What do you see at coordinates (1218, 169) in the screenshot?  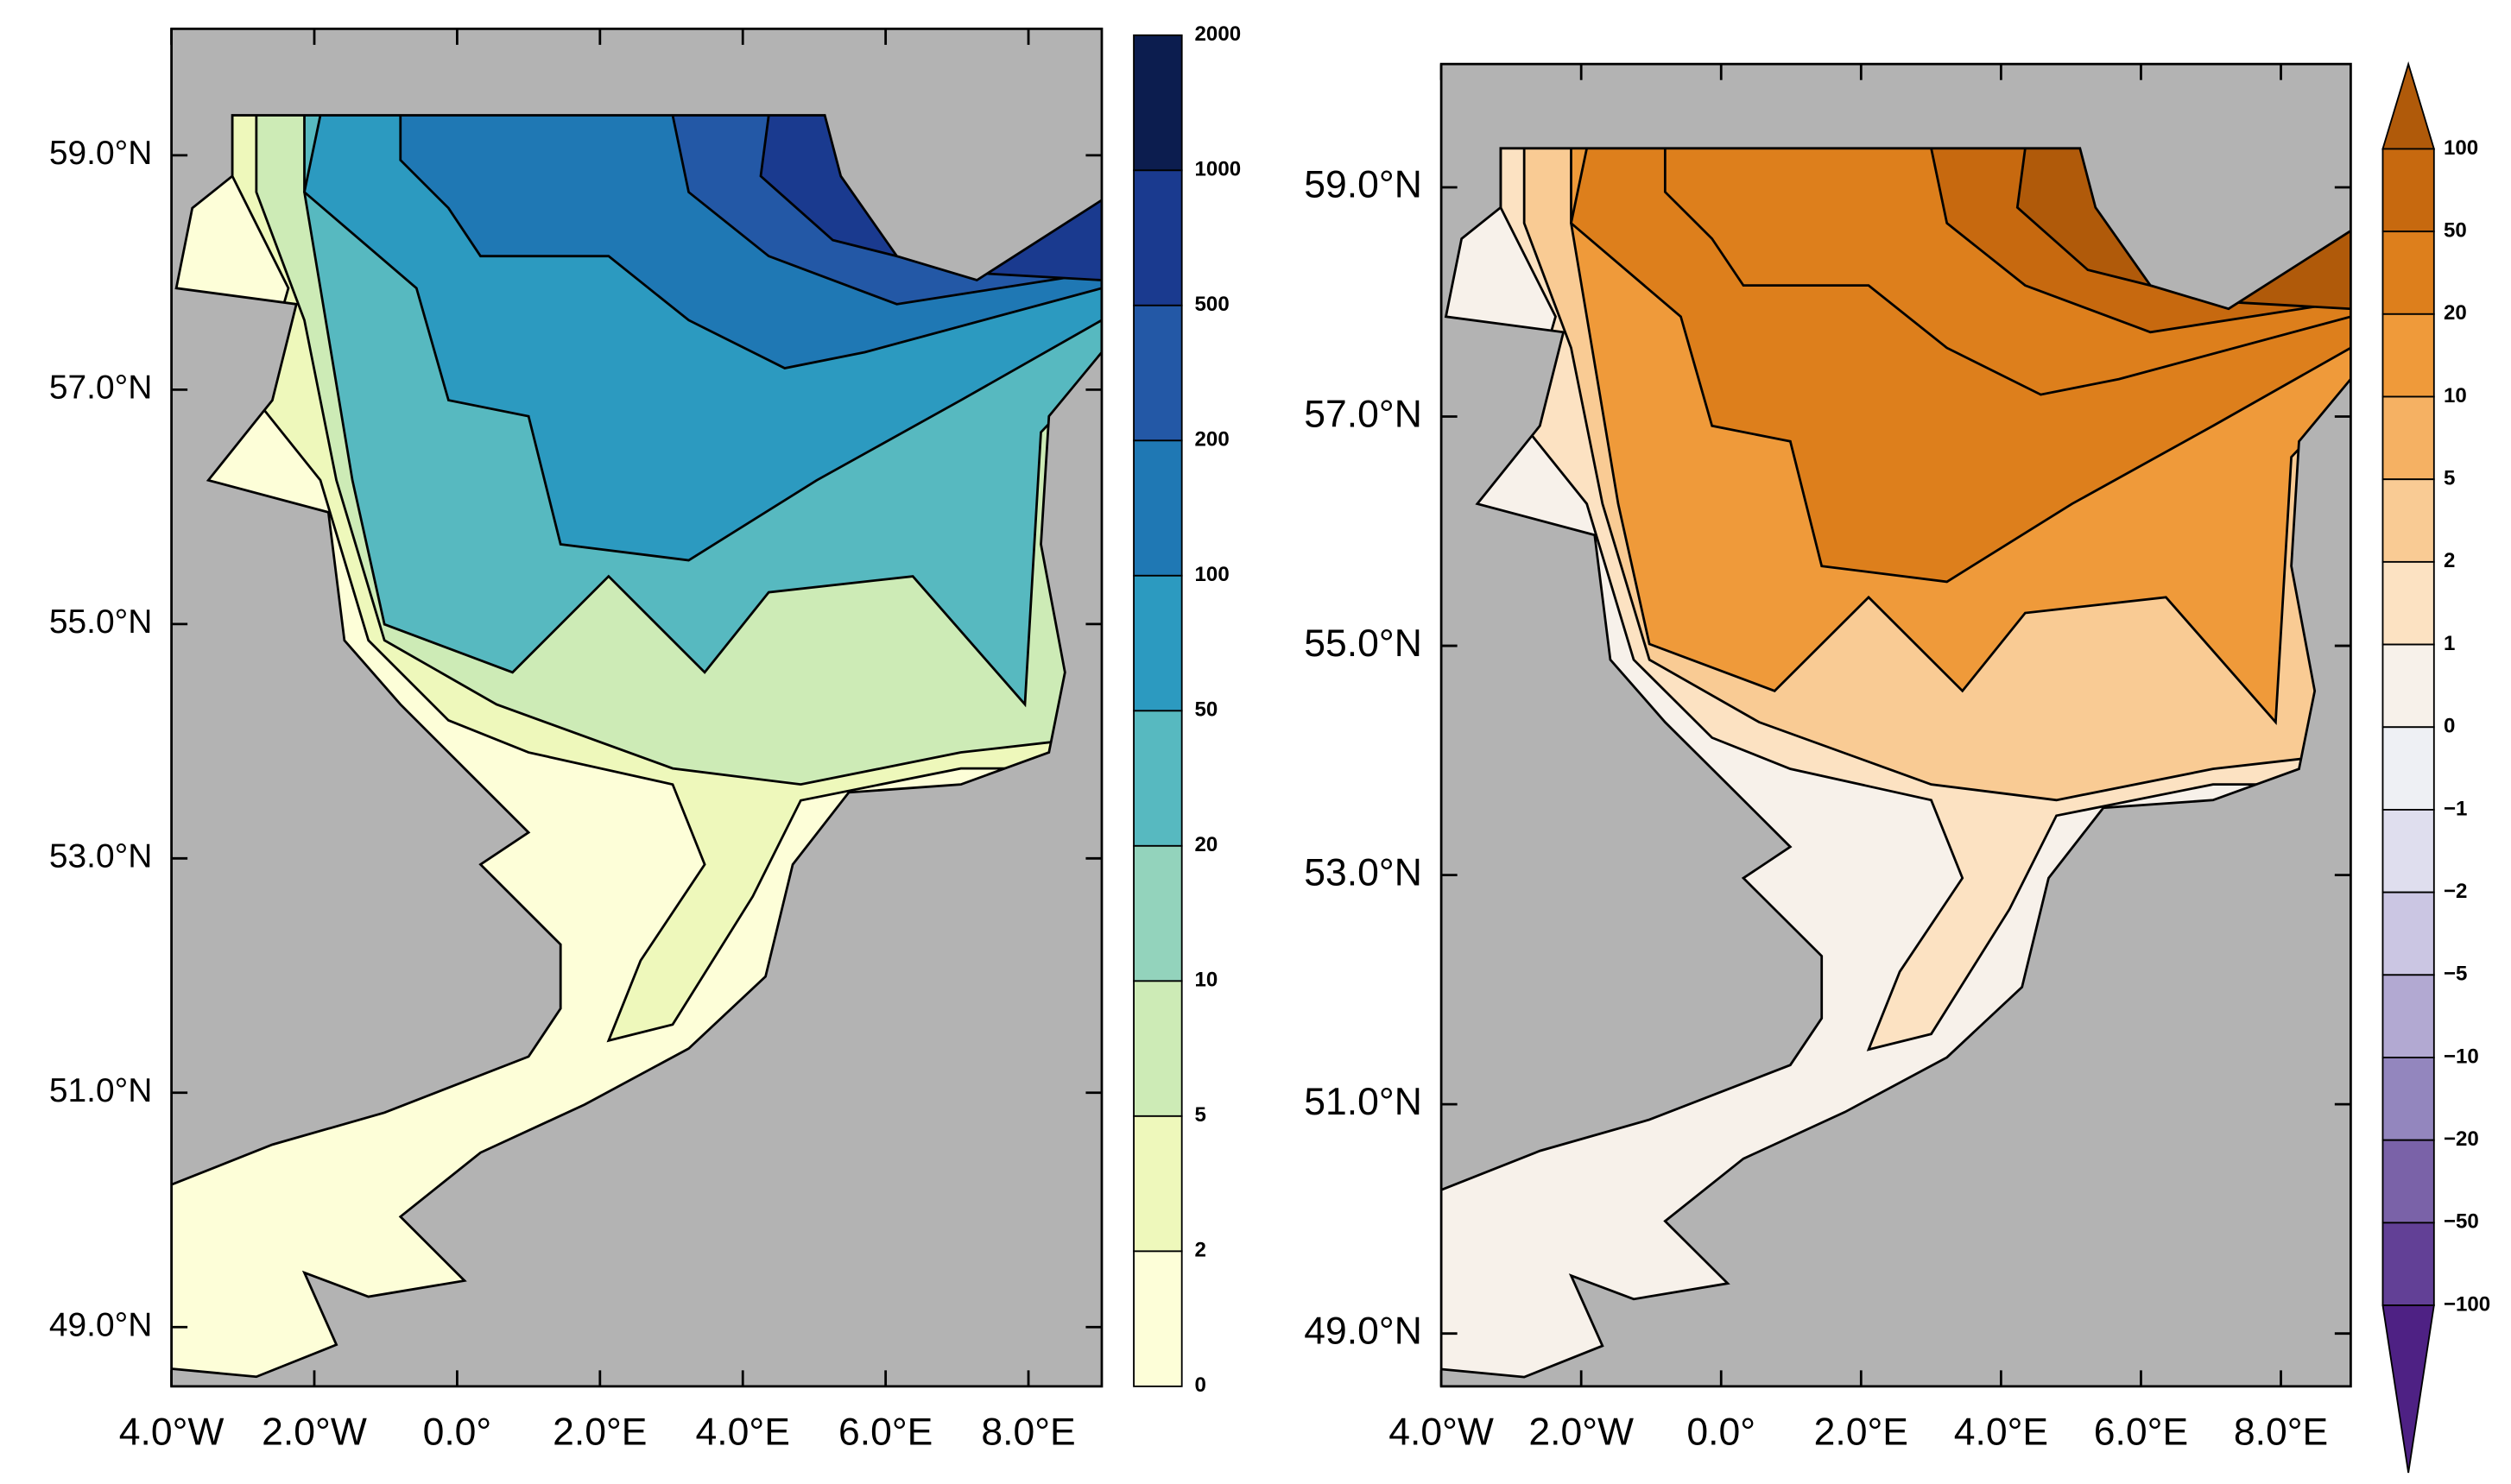 I see `colorbar-label: 1000` at bounding box center [1218, 169].